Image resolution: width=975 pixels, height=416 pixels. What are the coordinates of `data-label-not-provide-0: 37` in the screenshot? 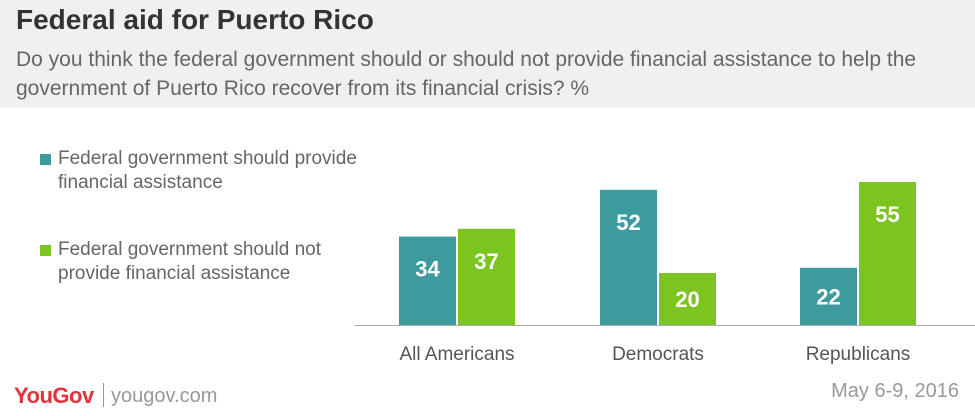 It's located at (486, 261).